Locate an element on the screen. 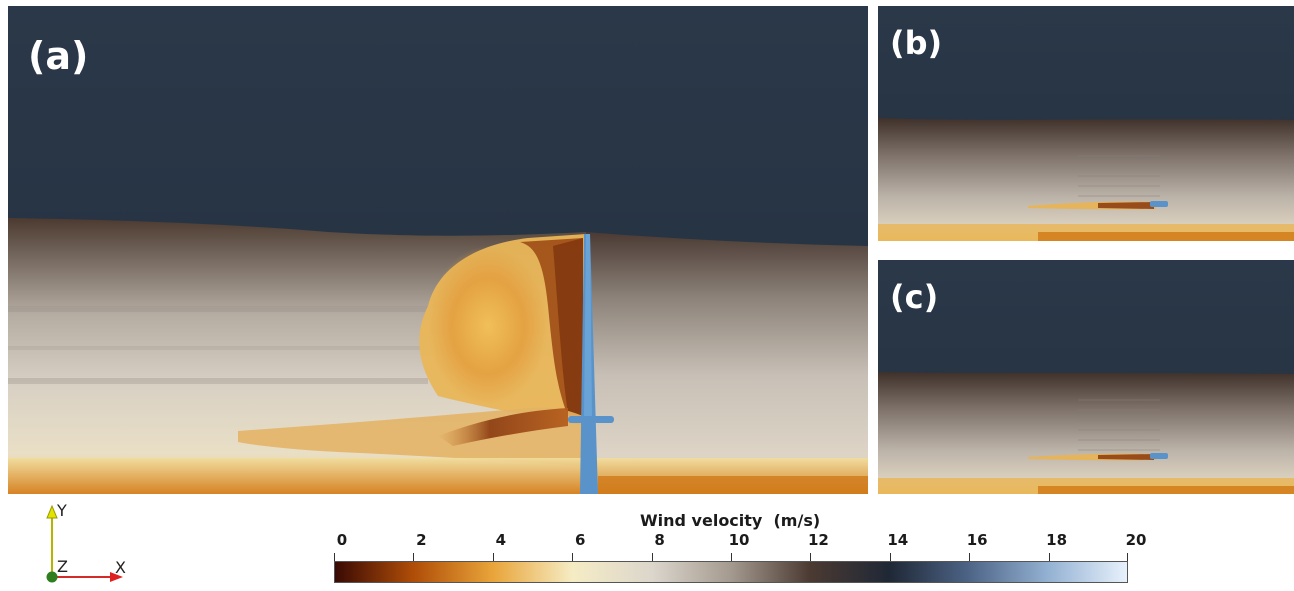  colorbar-tick-label: 18 is located at coordinates (1057, 540).